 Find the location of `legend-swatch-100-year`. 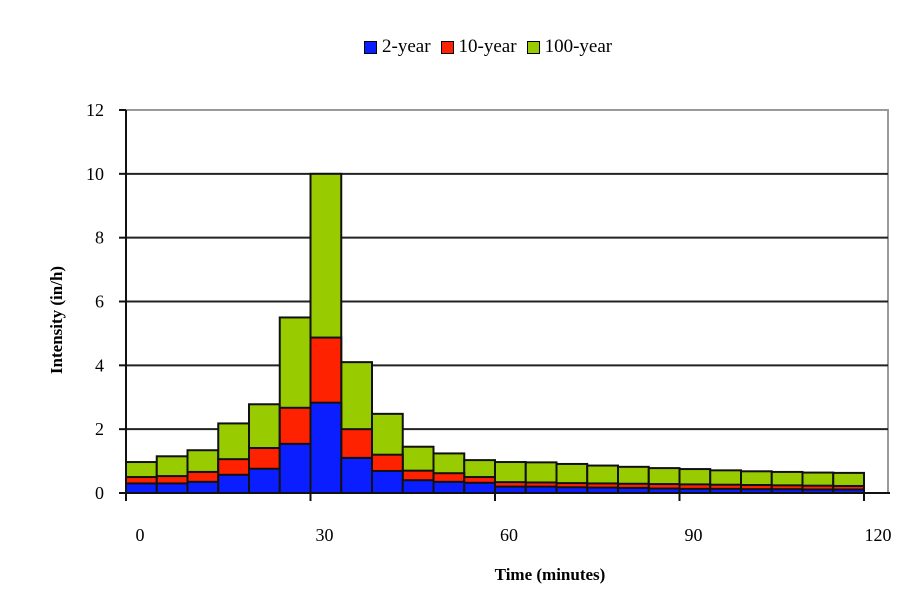

legend-swatch-100-year is located at coordinates (533, 47).